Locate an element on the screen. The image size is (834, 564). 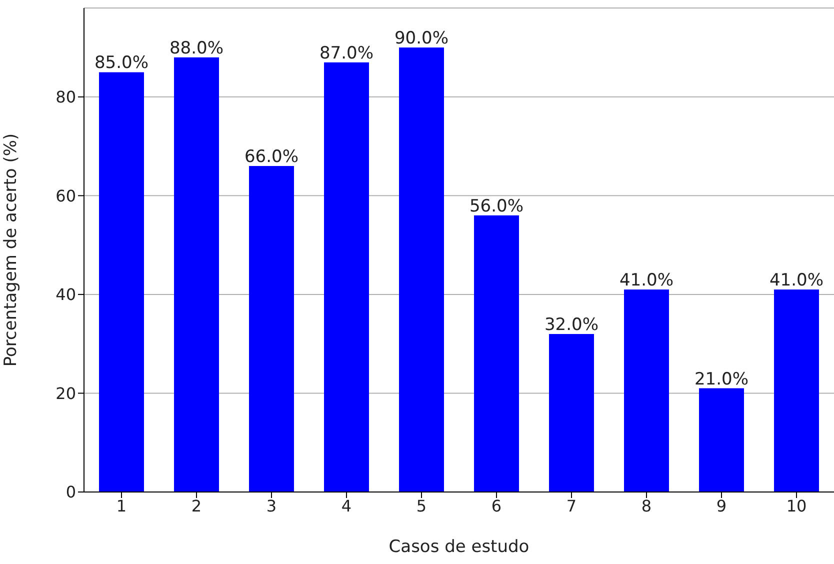
data-label: 90.0% is located at coordinates (421, 38).